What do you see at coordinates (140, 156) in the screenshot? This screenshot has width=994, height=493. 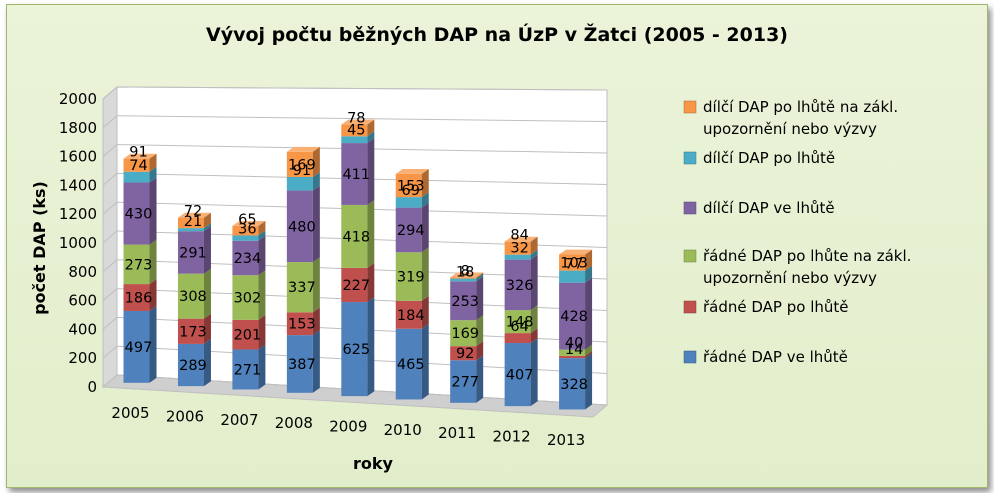 I see `bar-top-2005` at bounding box center [140, 156].